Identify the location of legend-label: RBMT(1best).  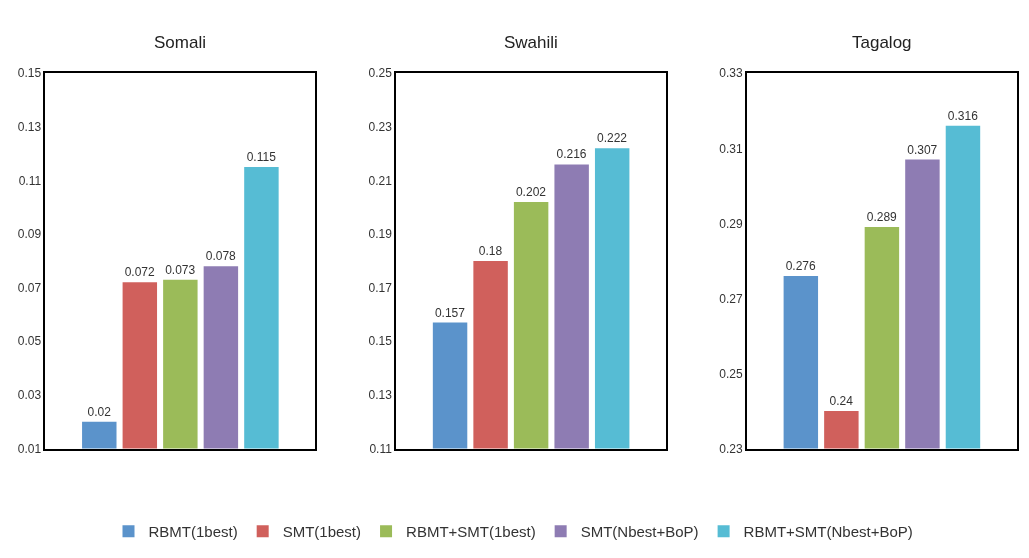
(193, 532).